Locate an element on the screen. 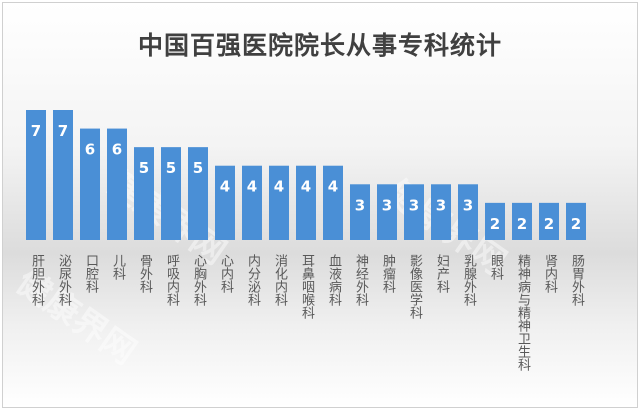  category-label: 口腔科 is located at coordinates (90, 273).